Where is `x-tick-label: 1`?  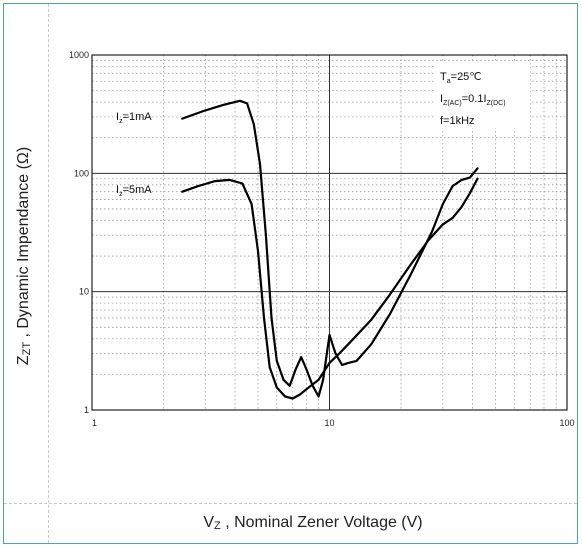
x-tick-label: 1 is located at coordinates (94, 423).